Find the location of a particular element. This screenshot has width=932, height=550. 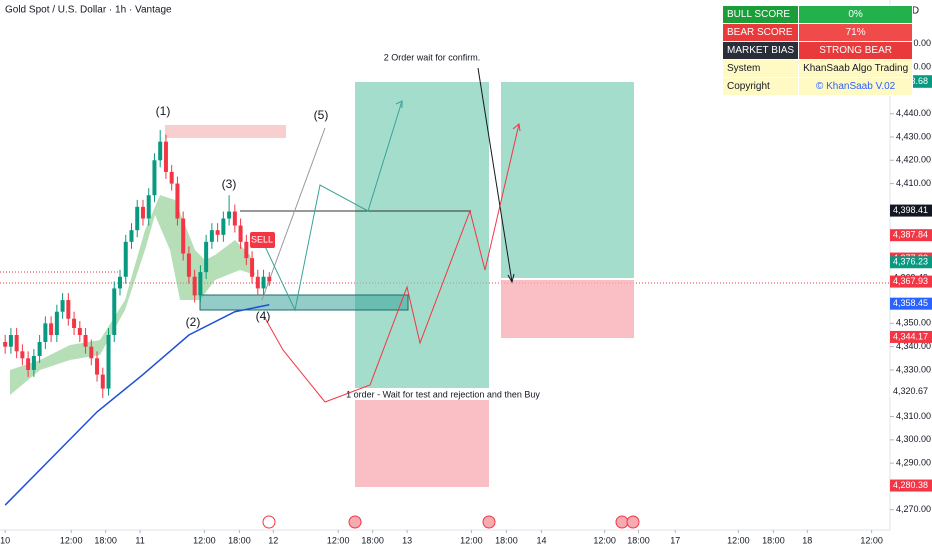

table-cell: Copyright is located at coordinates (760, 86).